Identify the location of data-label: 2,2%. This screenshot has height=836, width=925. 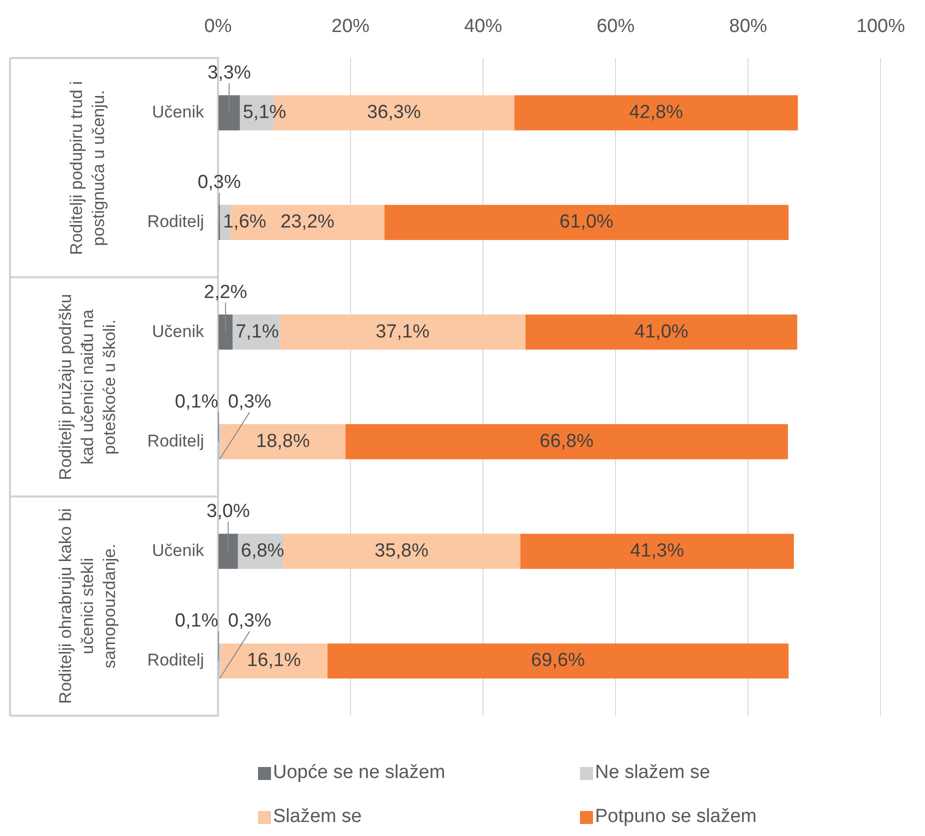
(226, 292).